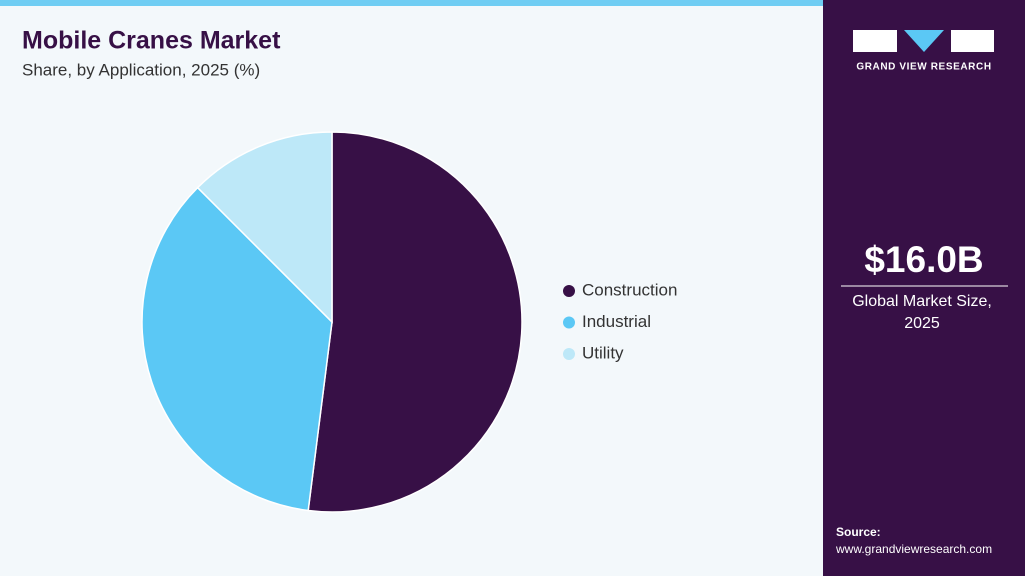 The height and width of the screenshot is (576, 1025). Describe the element at coordinates (603, 352) in the screenshot. I see `legend-label: Utility` at that location.